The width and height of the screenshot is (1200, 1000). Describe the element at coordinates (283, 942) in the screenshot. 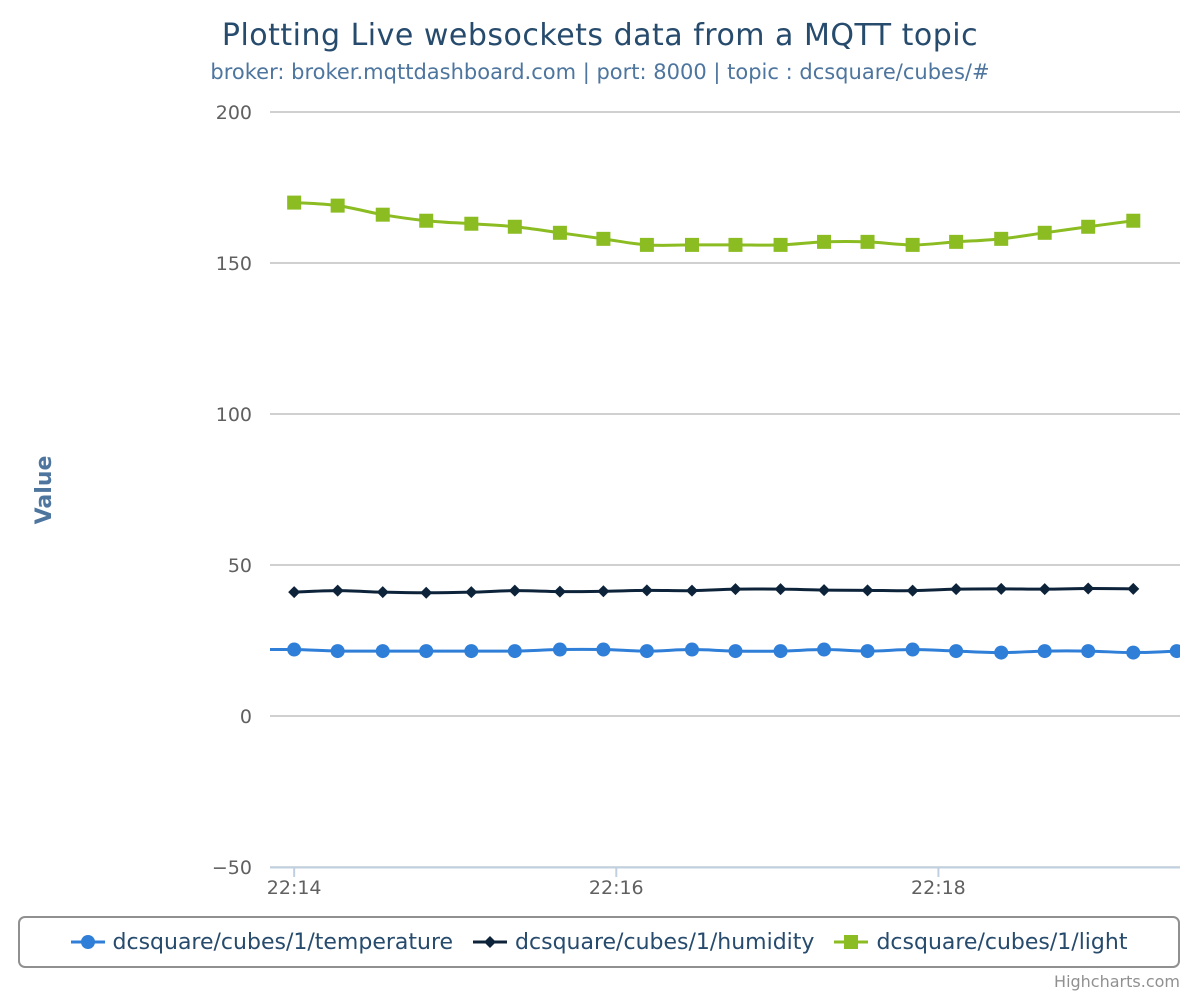

I see `legend-label: dcsquare/cubes/1/temperature` at that location.